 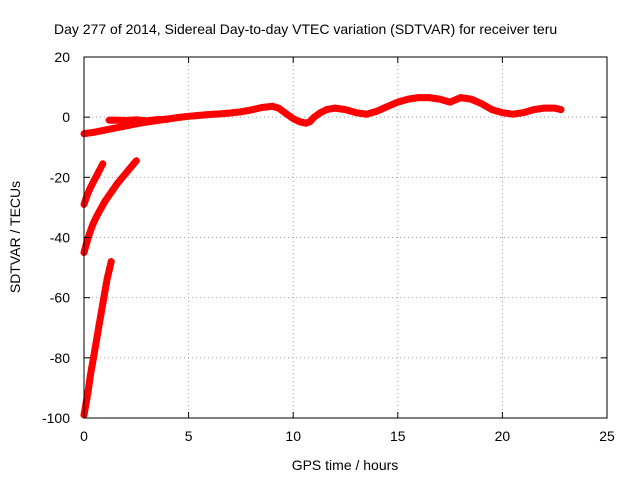 What do you see at coordinates (503, 436) in the screenshot?
I see `x-tick-label: 20` at bounding box center [503, 436].